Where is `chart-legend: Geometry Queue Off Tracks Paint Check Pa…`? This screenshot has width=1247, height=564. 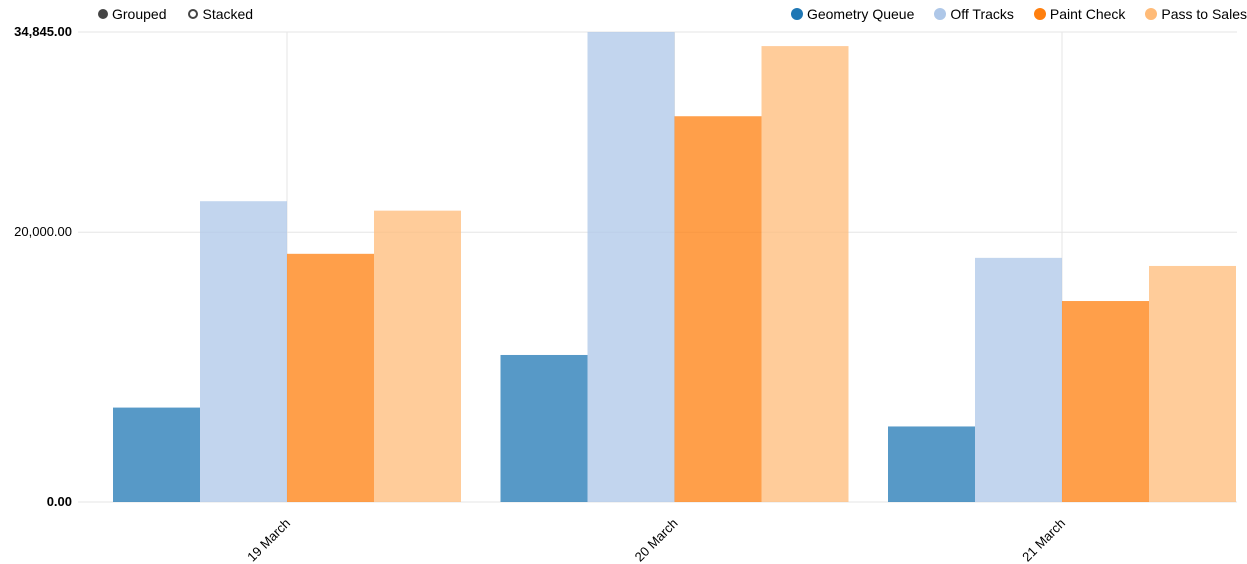
chart-legend: Geometry Queue Off Tracks Paint Check Pa… is located at coordinates (1009, 14).